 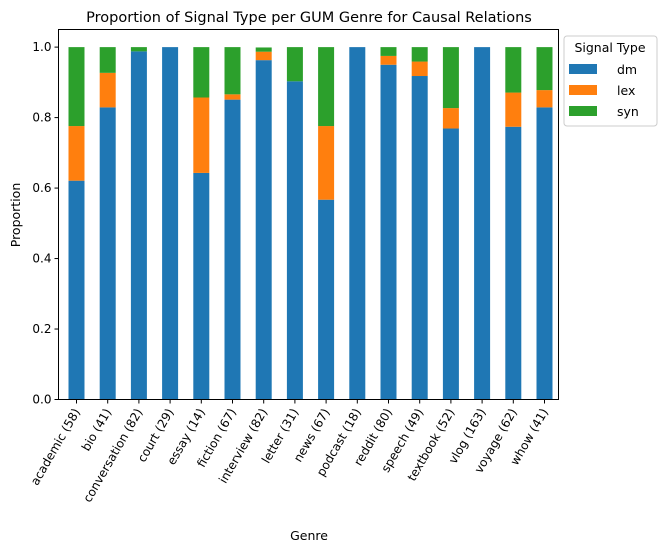 I want to click on y-tick-label: 0.8, so click(x=41, y=118).